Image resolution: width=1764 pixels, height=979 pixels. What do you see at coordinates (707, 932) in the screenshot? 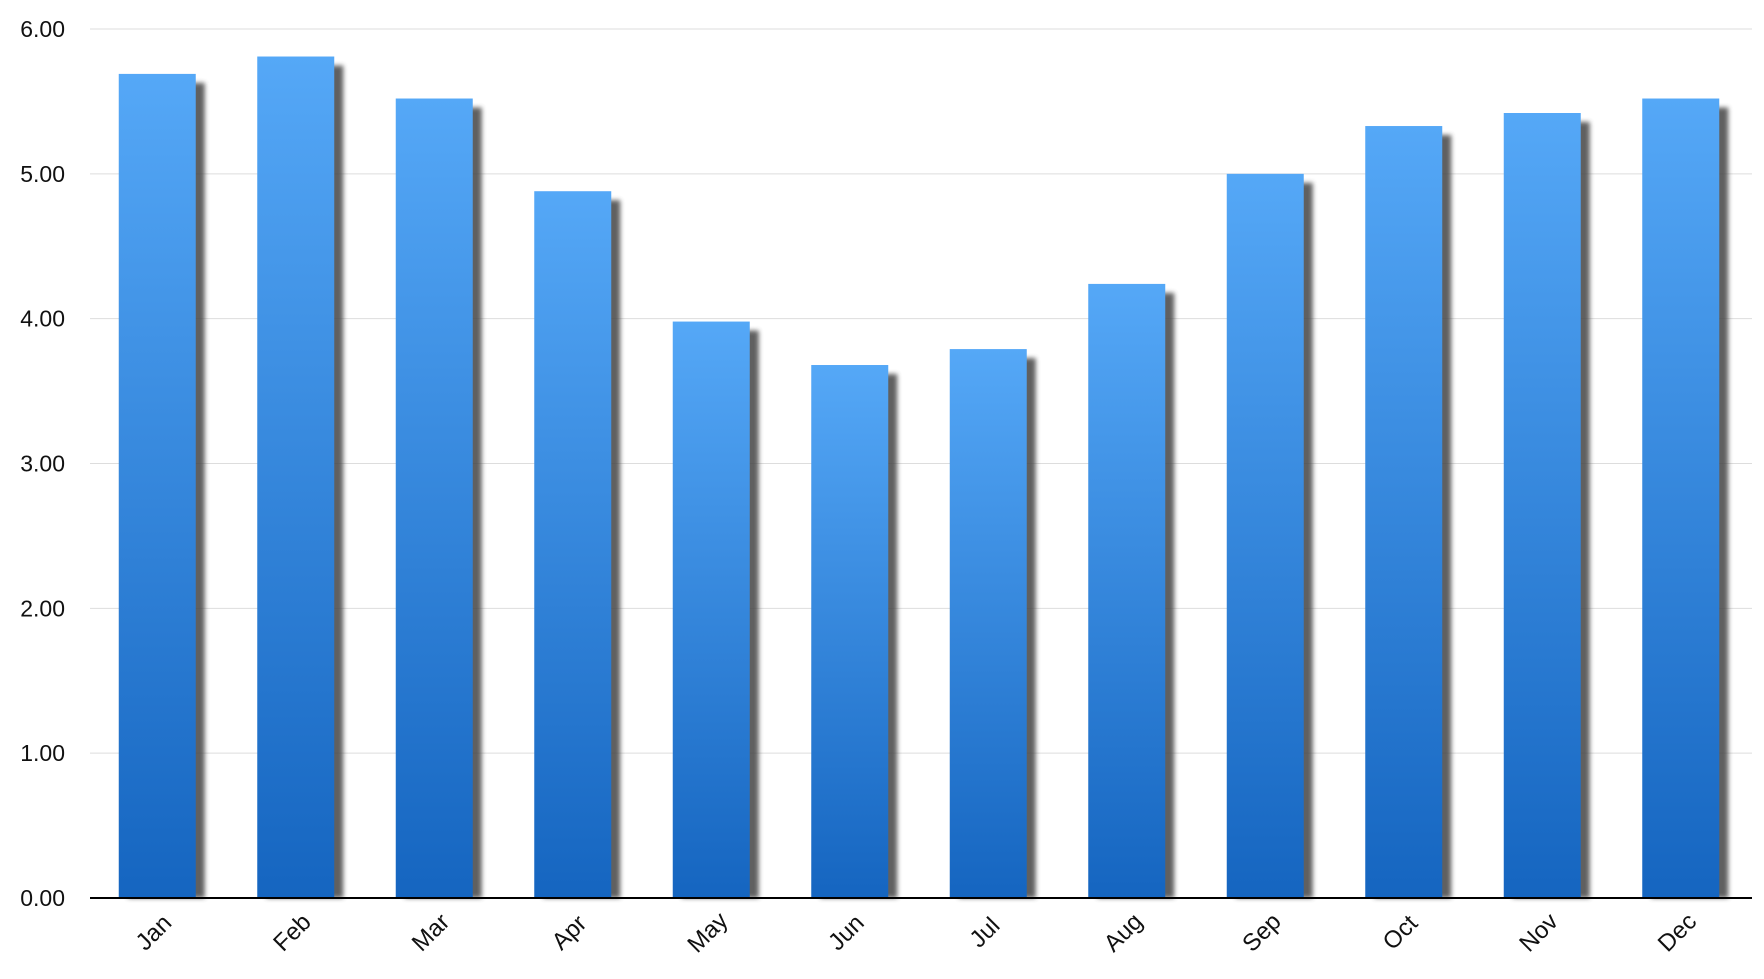
I see `x-tick-label: May` at bounding box center [707, 932].